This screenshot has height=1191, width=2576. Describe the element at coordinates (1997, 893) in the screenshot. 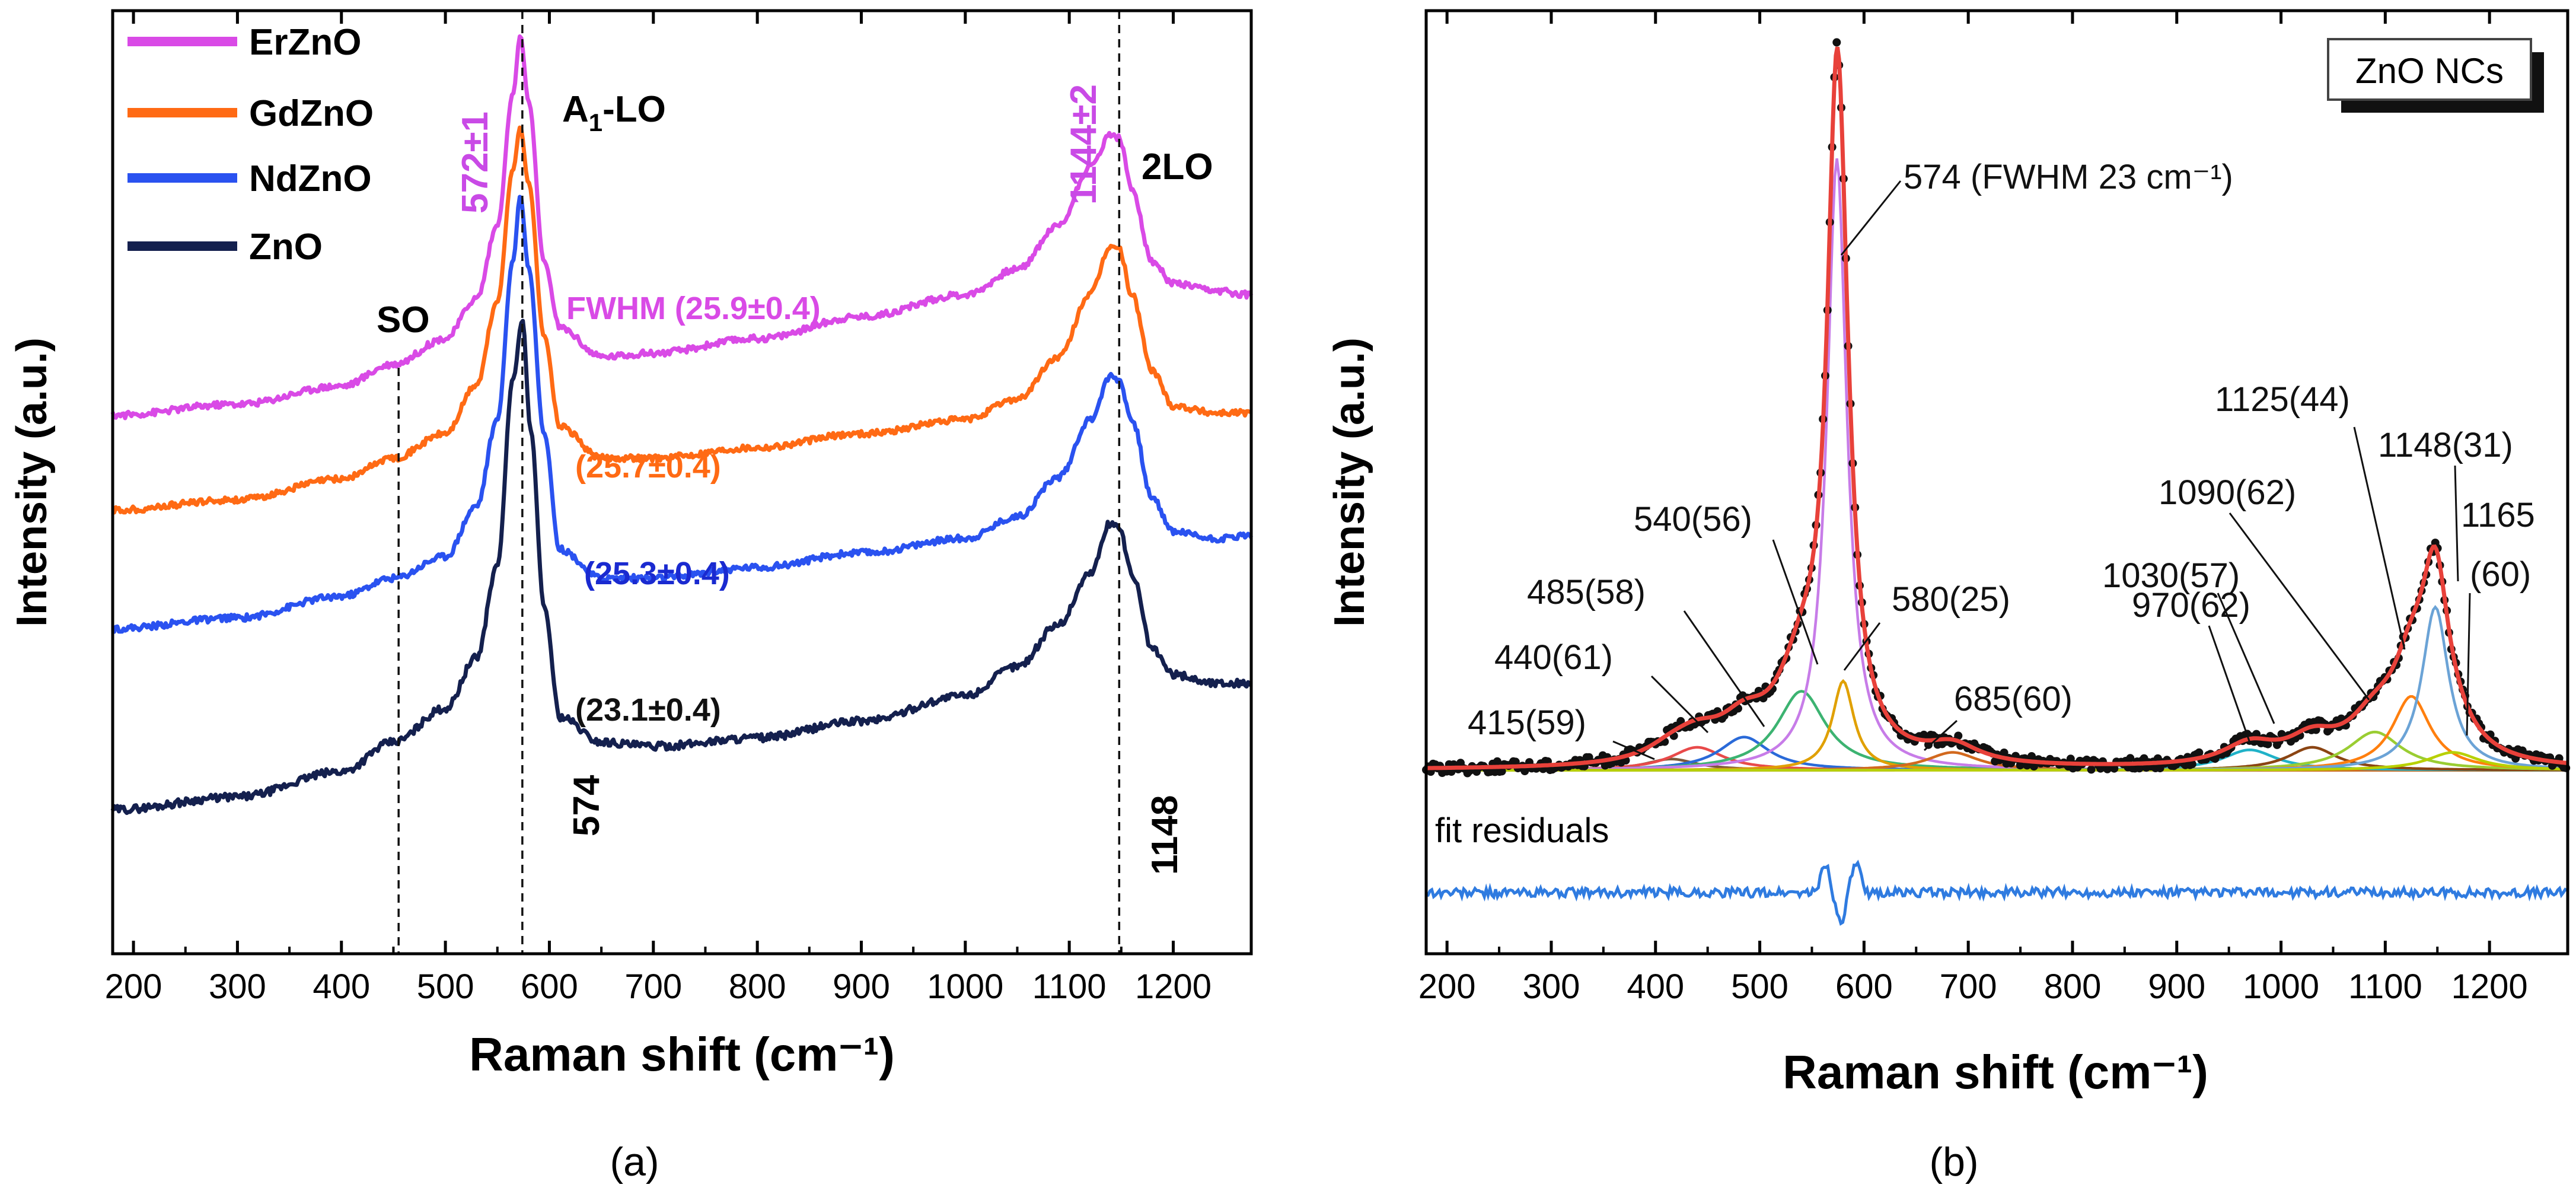

I see `residual-curve` at that location.